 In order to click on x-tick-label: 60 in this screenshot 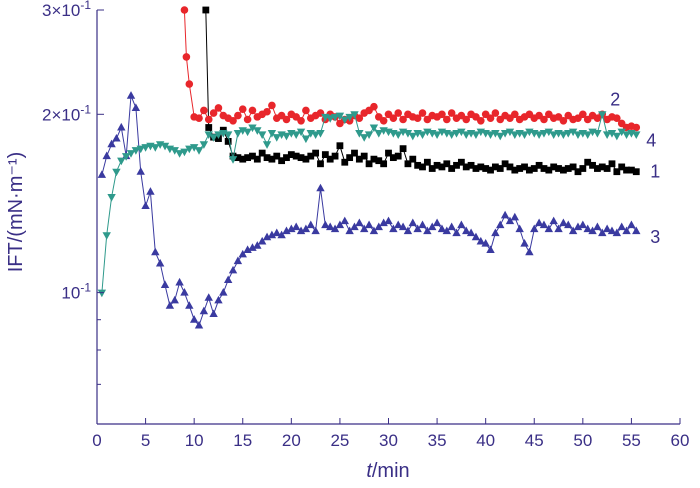, I will do `click(680, 440)`.